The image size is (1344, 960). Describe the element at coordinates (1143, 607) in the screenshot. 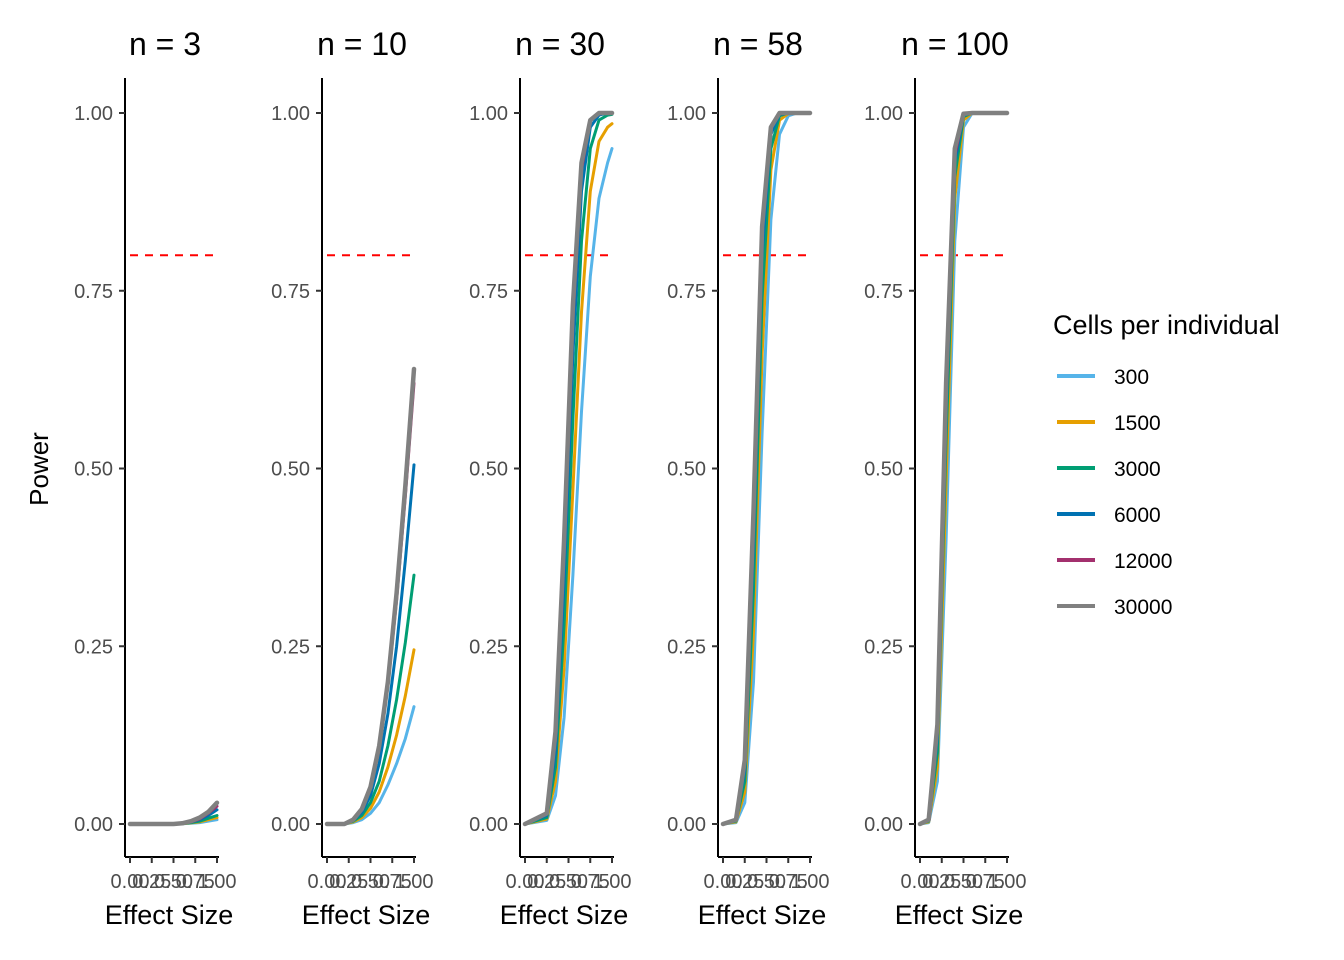

I see `legend-label: 30000` at that location.